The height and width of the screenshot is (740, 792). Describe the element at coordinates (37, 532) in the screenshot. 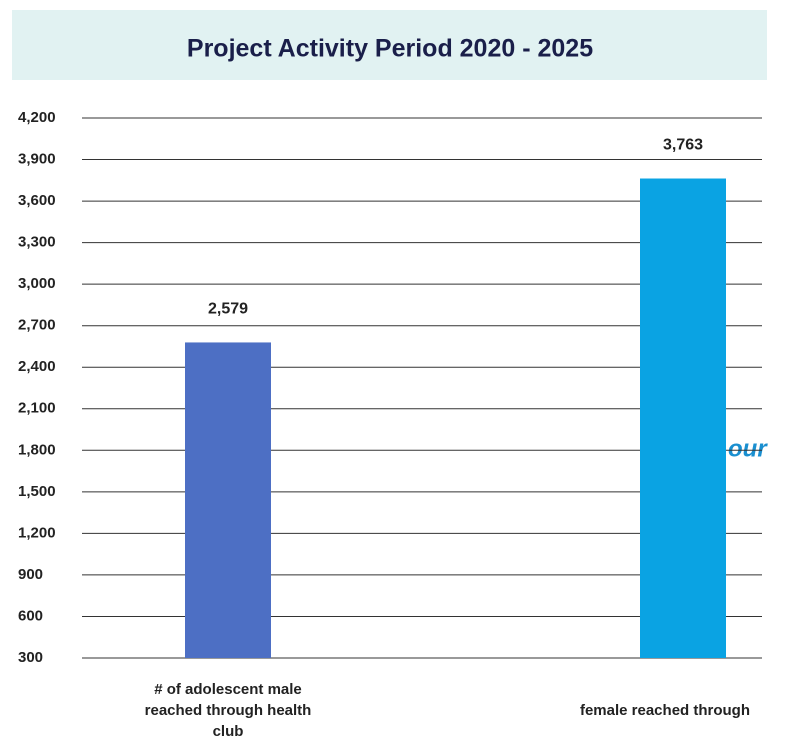

I see `y-tick-label: 1,200` at that location.